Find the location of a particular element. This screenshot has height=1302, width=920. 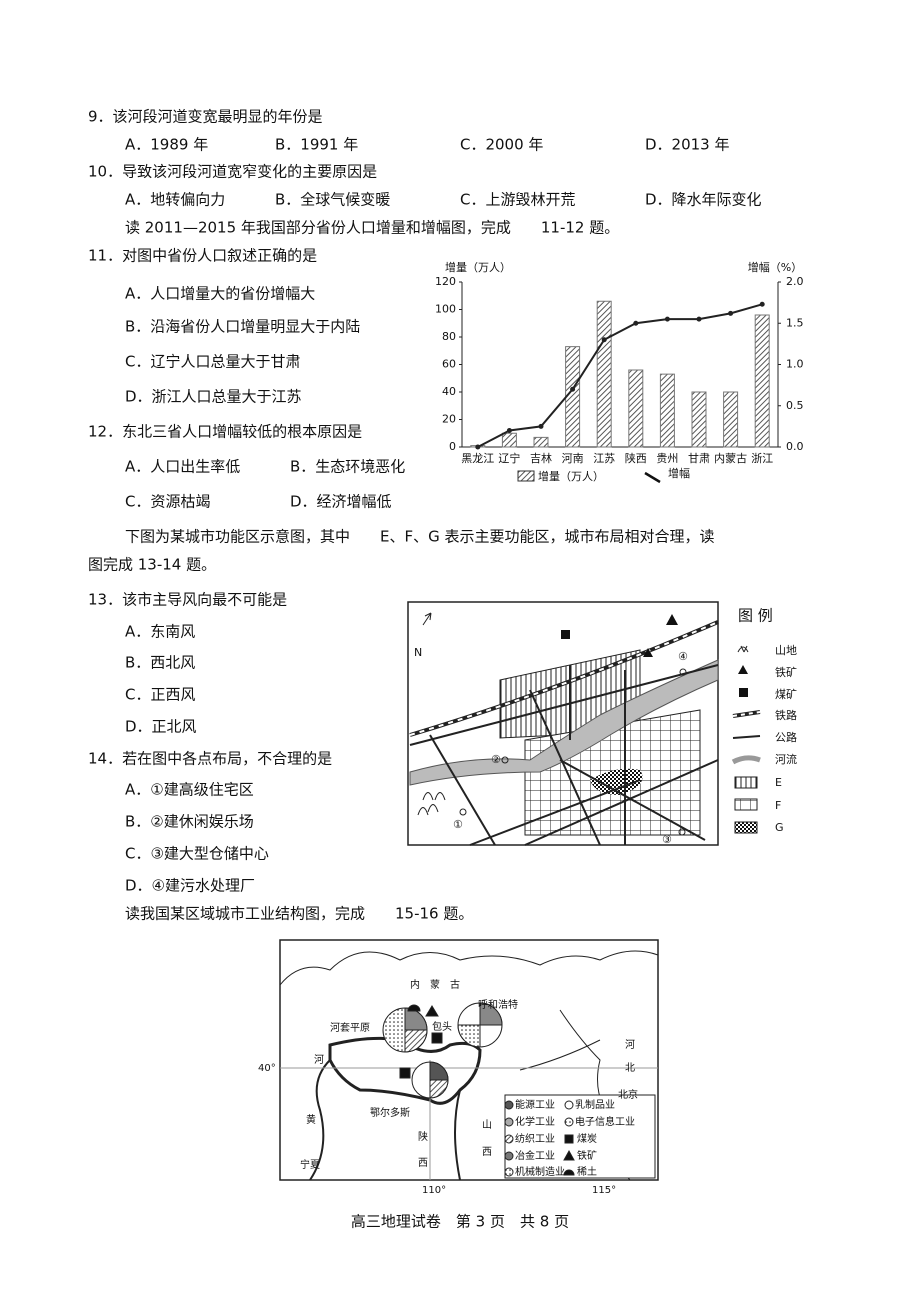

map-label: 110° is located at coordinates (434, 1190).